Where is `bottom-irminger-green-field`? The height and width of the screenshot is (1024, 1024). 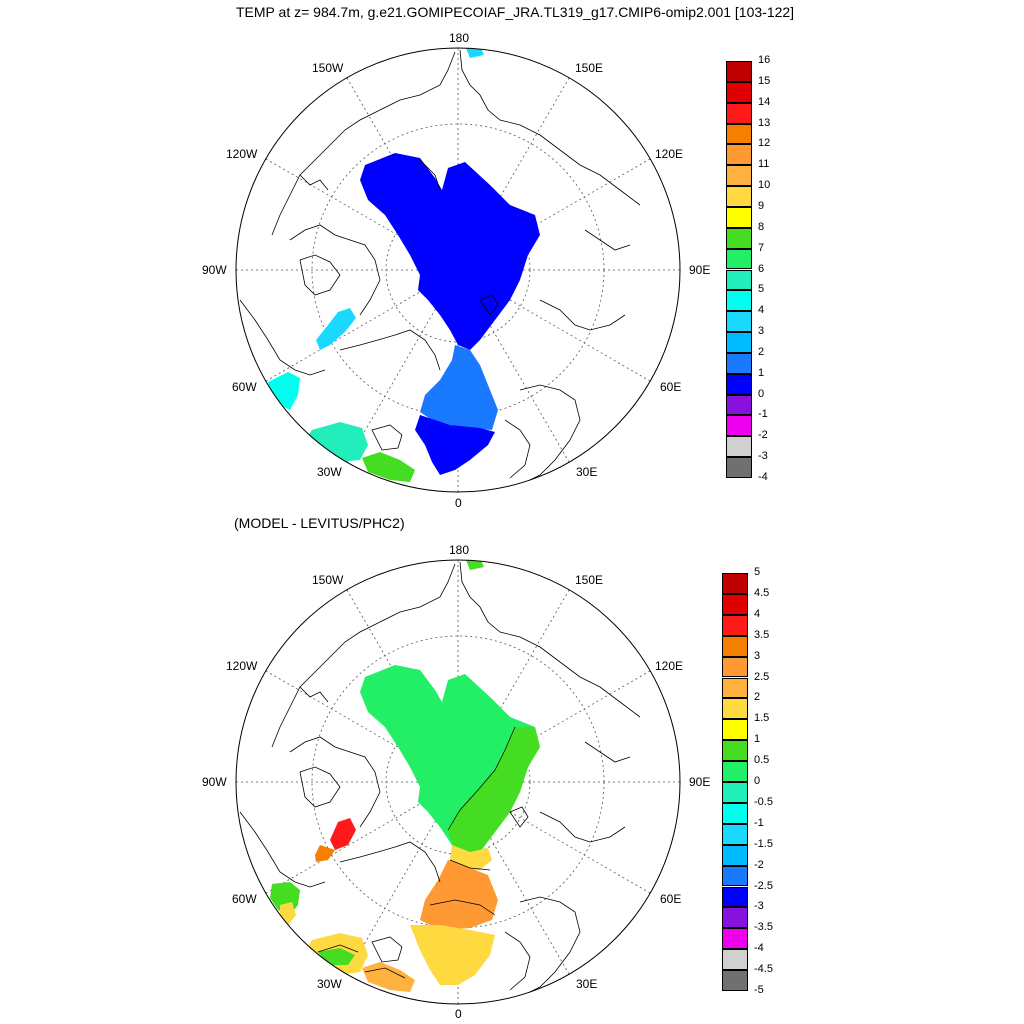
bottom-irminger-green-field is located at coordinates (336, 956).